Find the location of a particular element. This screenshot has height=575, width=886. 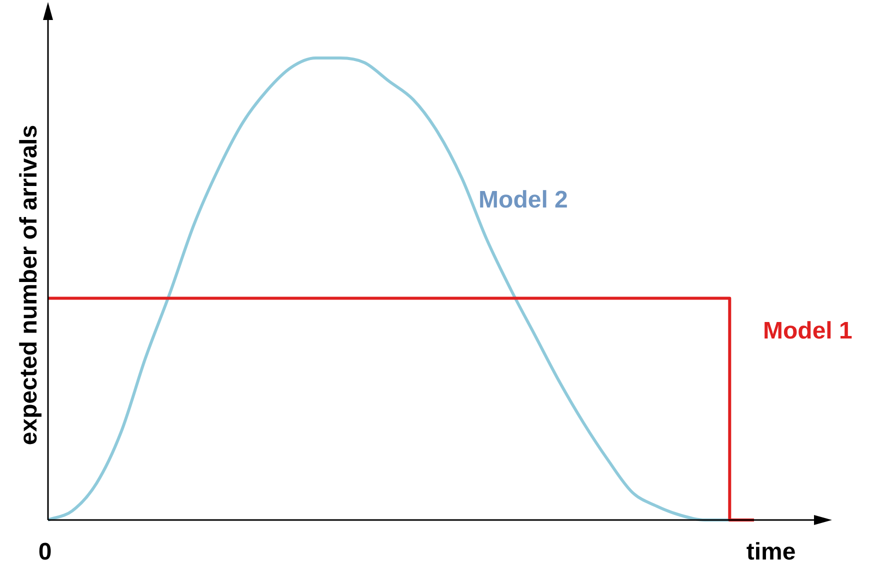

series-label: Model 1 is located at coordinates (807, 331).